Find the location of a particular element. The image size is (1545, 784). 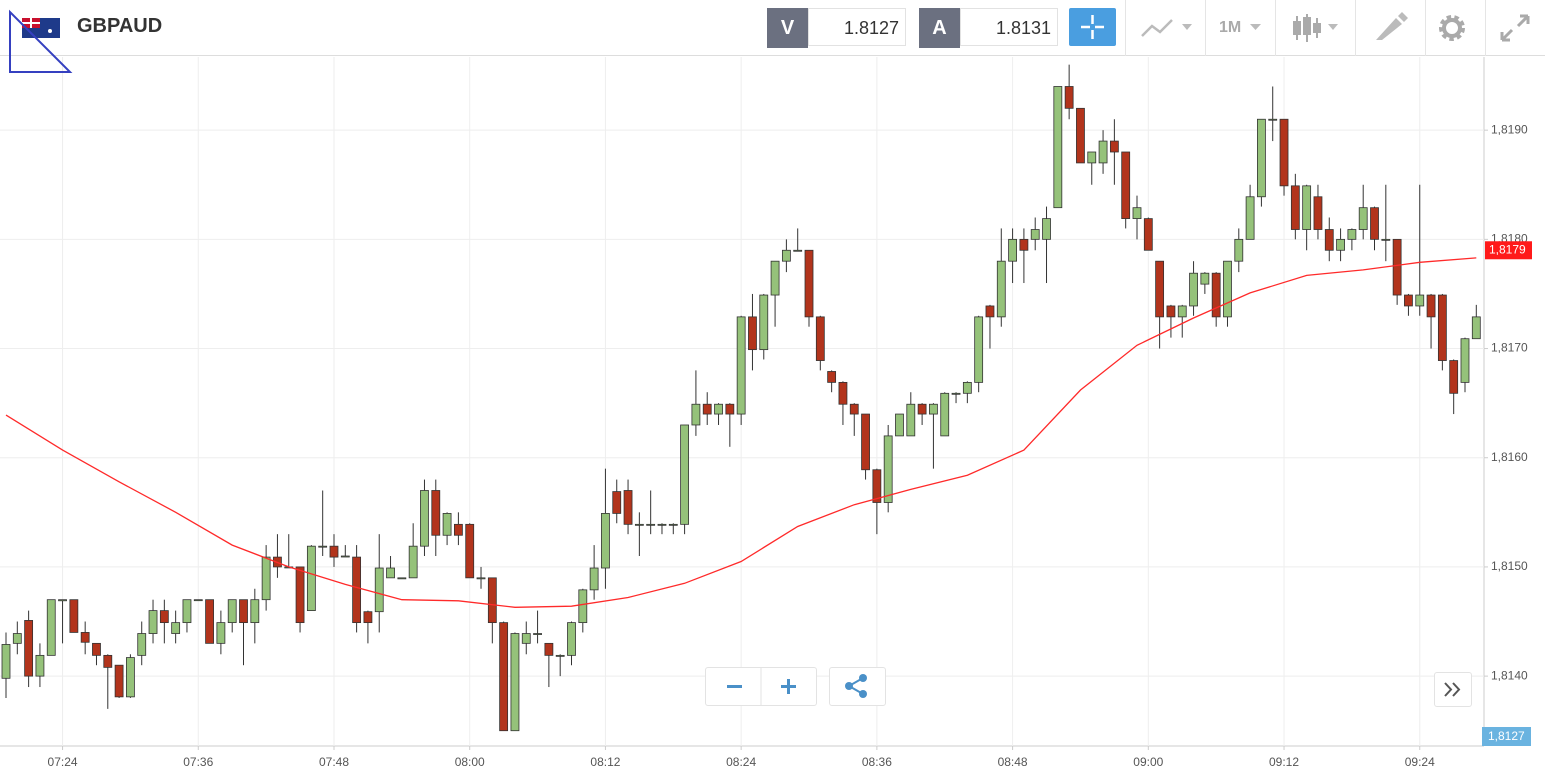

fullscreen-button is located at coordinates (1518, 28).